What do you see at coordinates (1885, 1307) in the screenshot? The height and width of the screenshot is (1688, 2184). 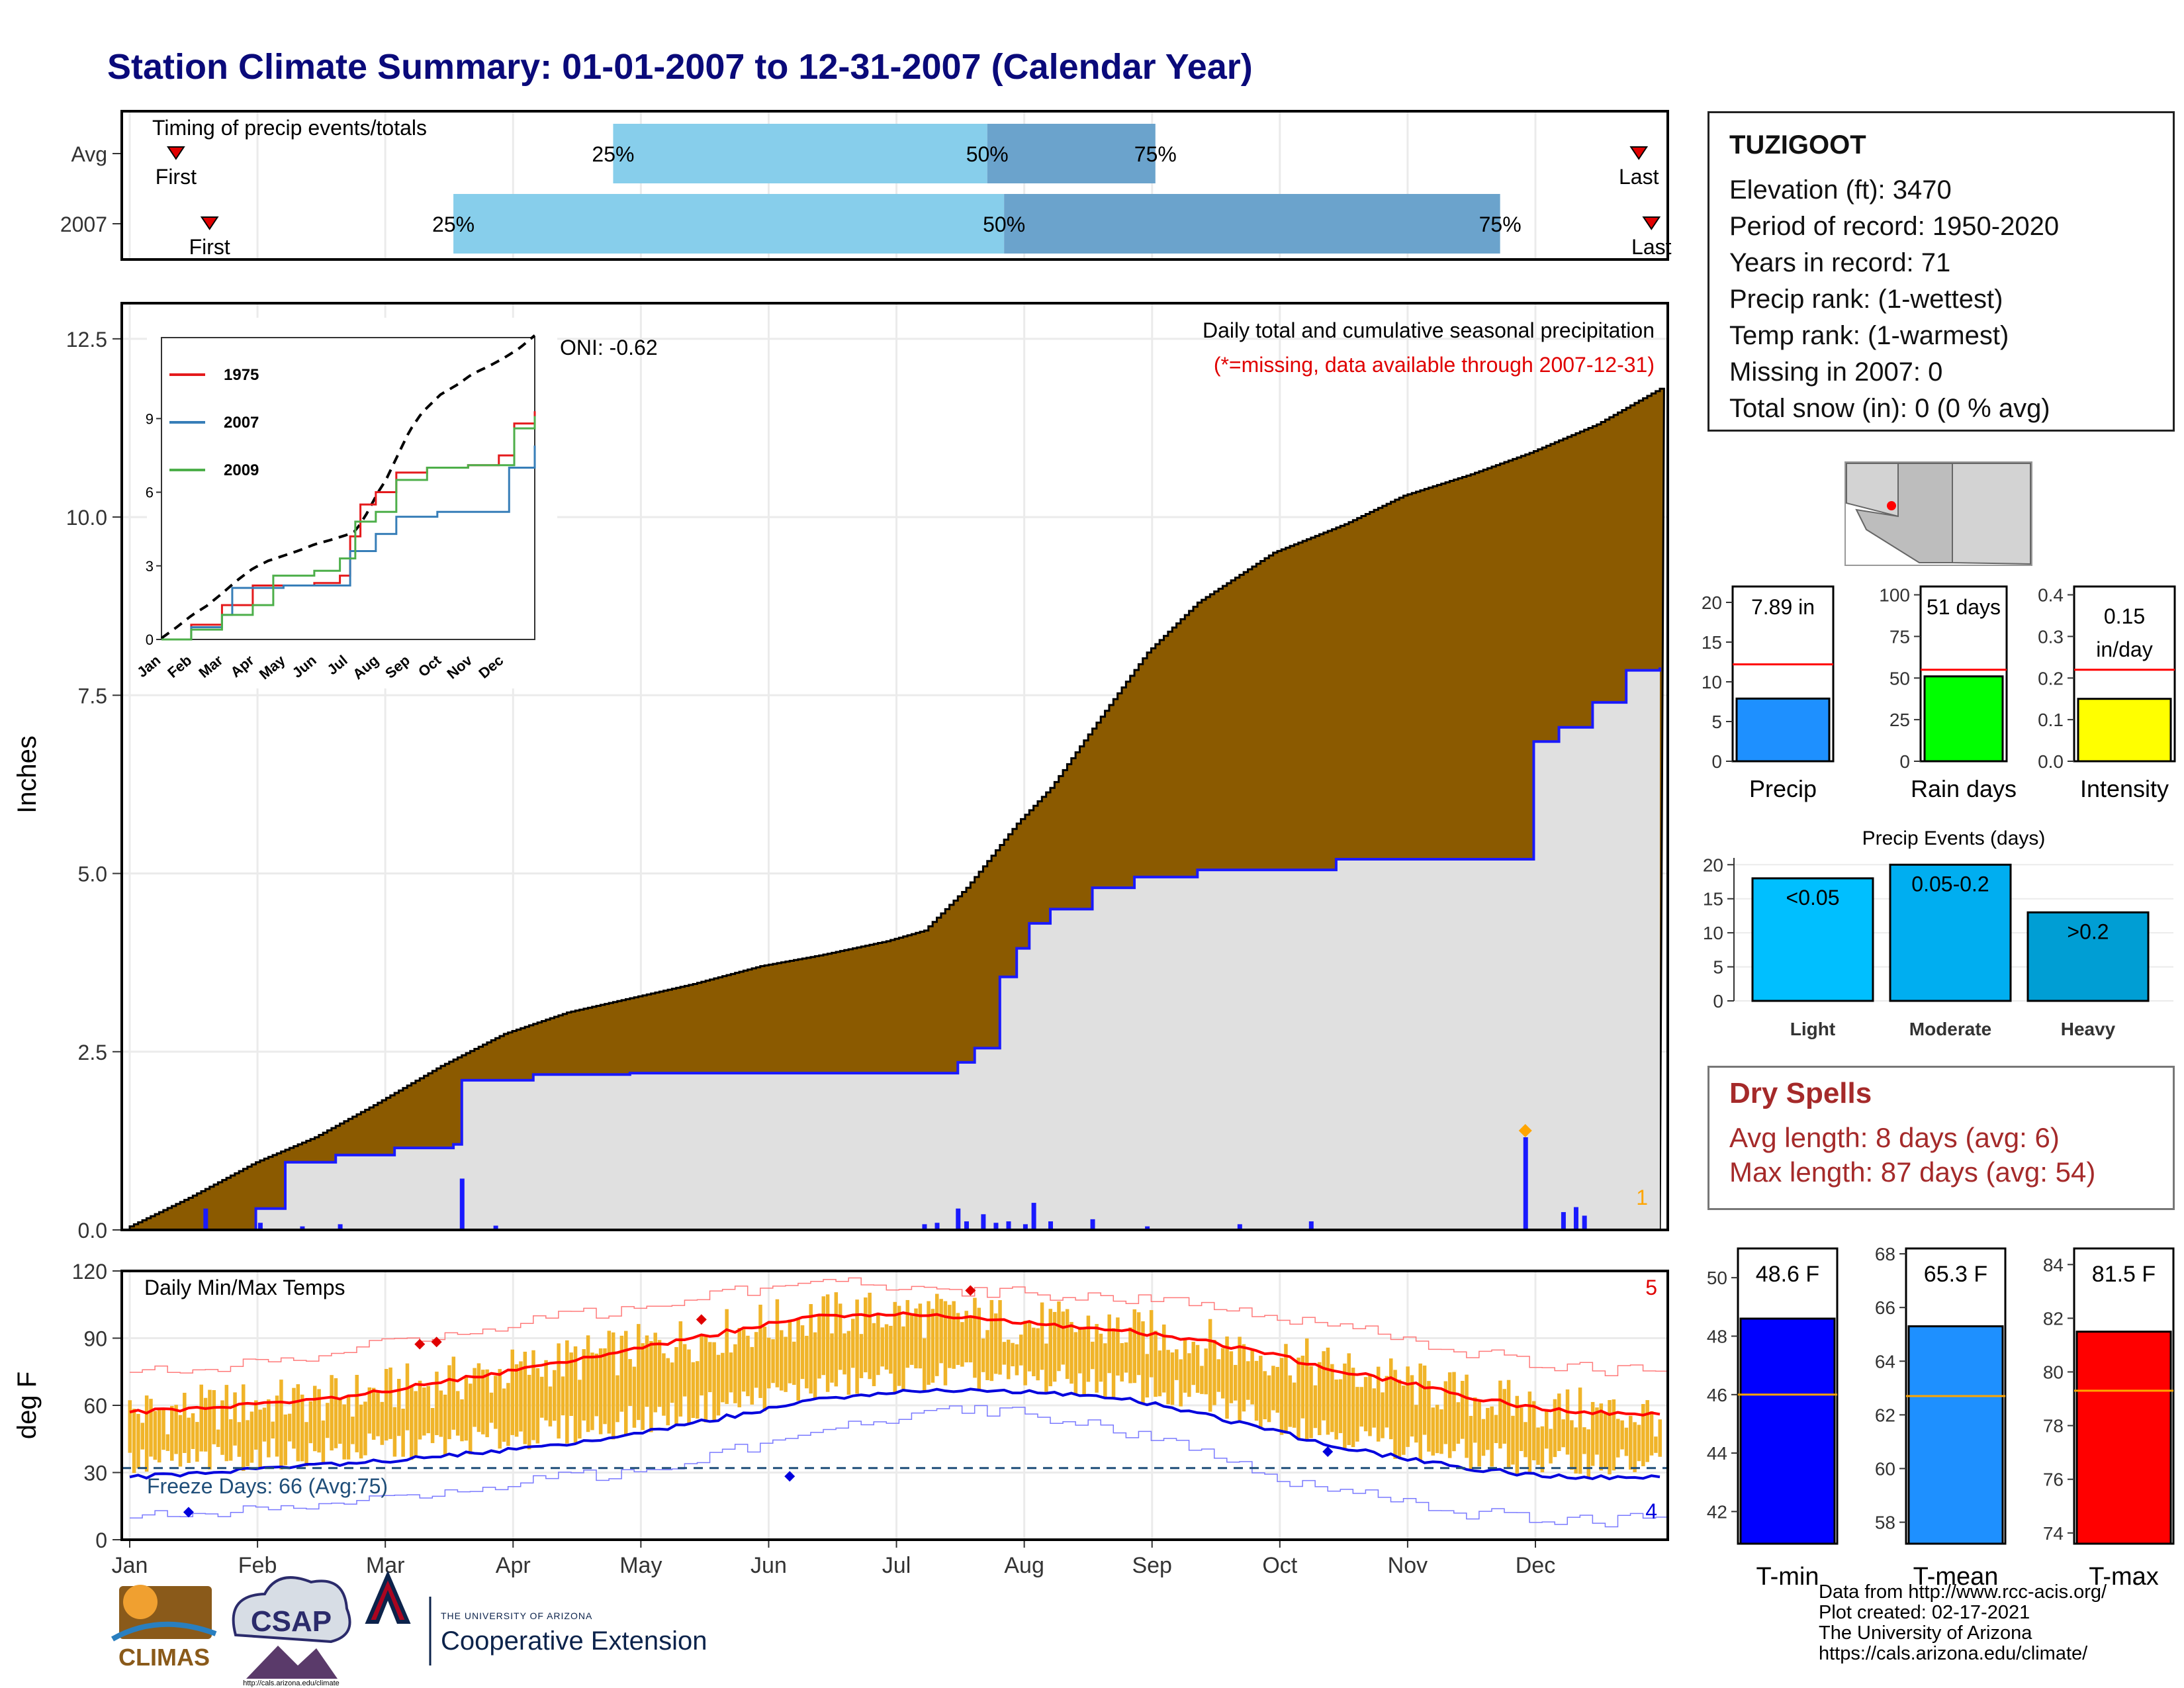 I see `y-tick-label: 66` at bounding box center [1885, 1307].